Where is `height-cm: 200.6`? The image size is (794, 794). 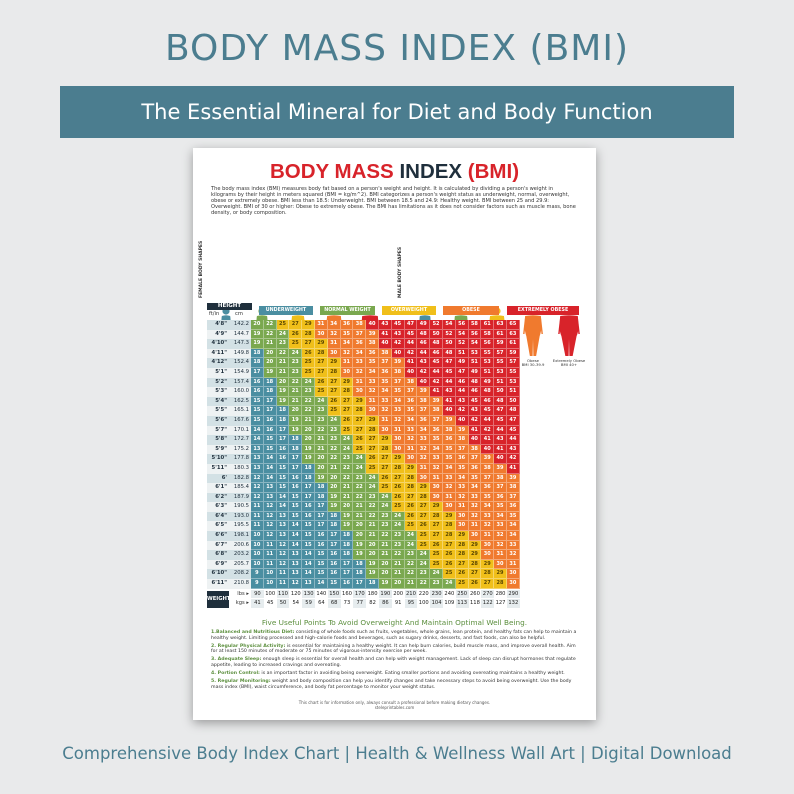
height-cm: 200.6 is located at coordinates (240, 545).